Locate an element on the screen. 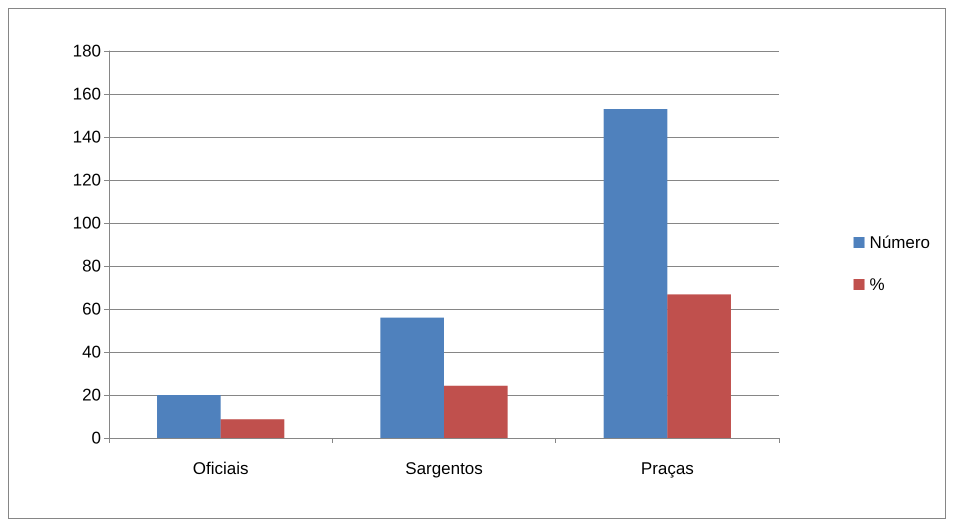 The width and height of the screenshot is (954, 527). y-tick-label: 120 is located at coordinates (86, 180).